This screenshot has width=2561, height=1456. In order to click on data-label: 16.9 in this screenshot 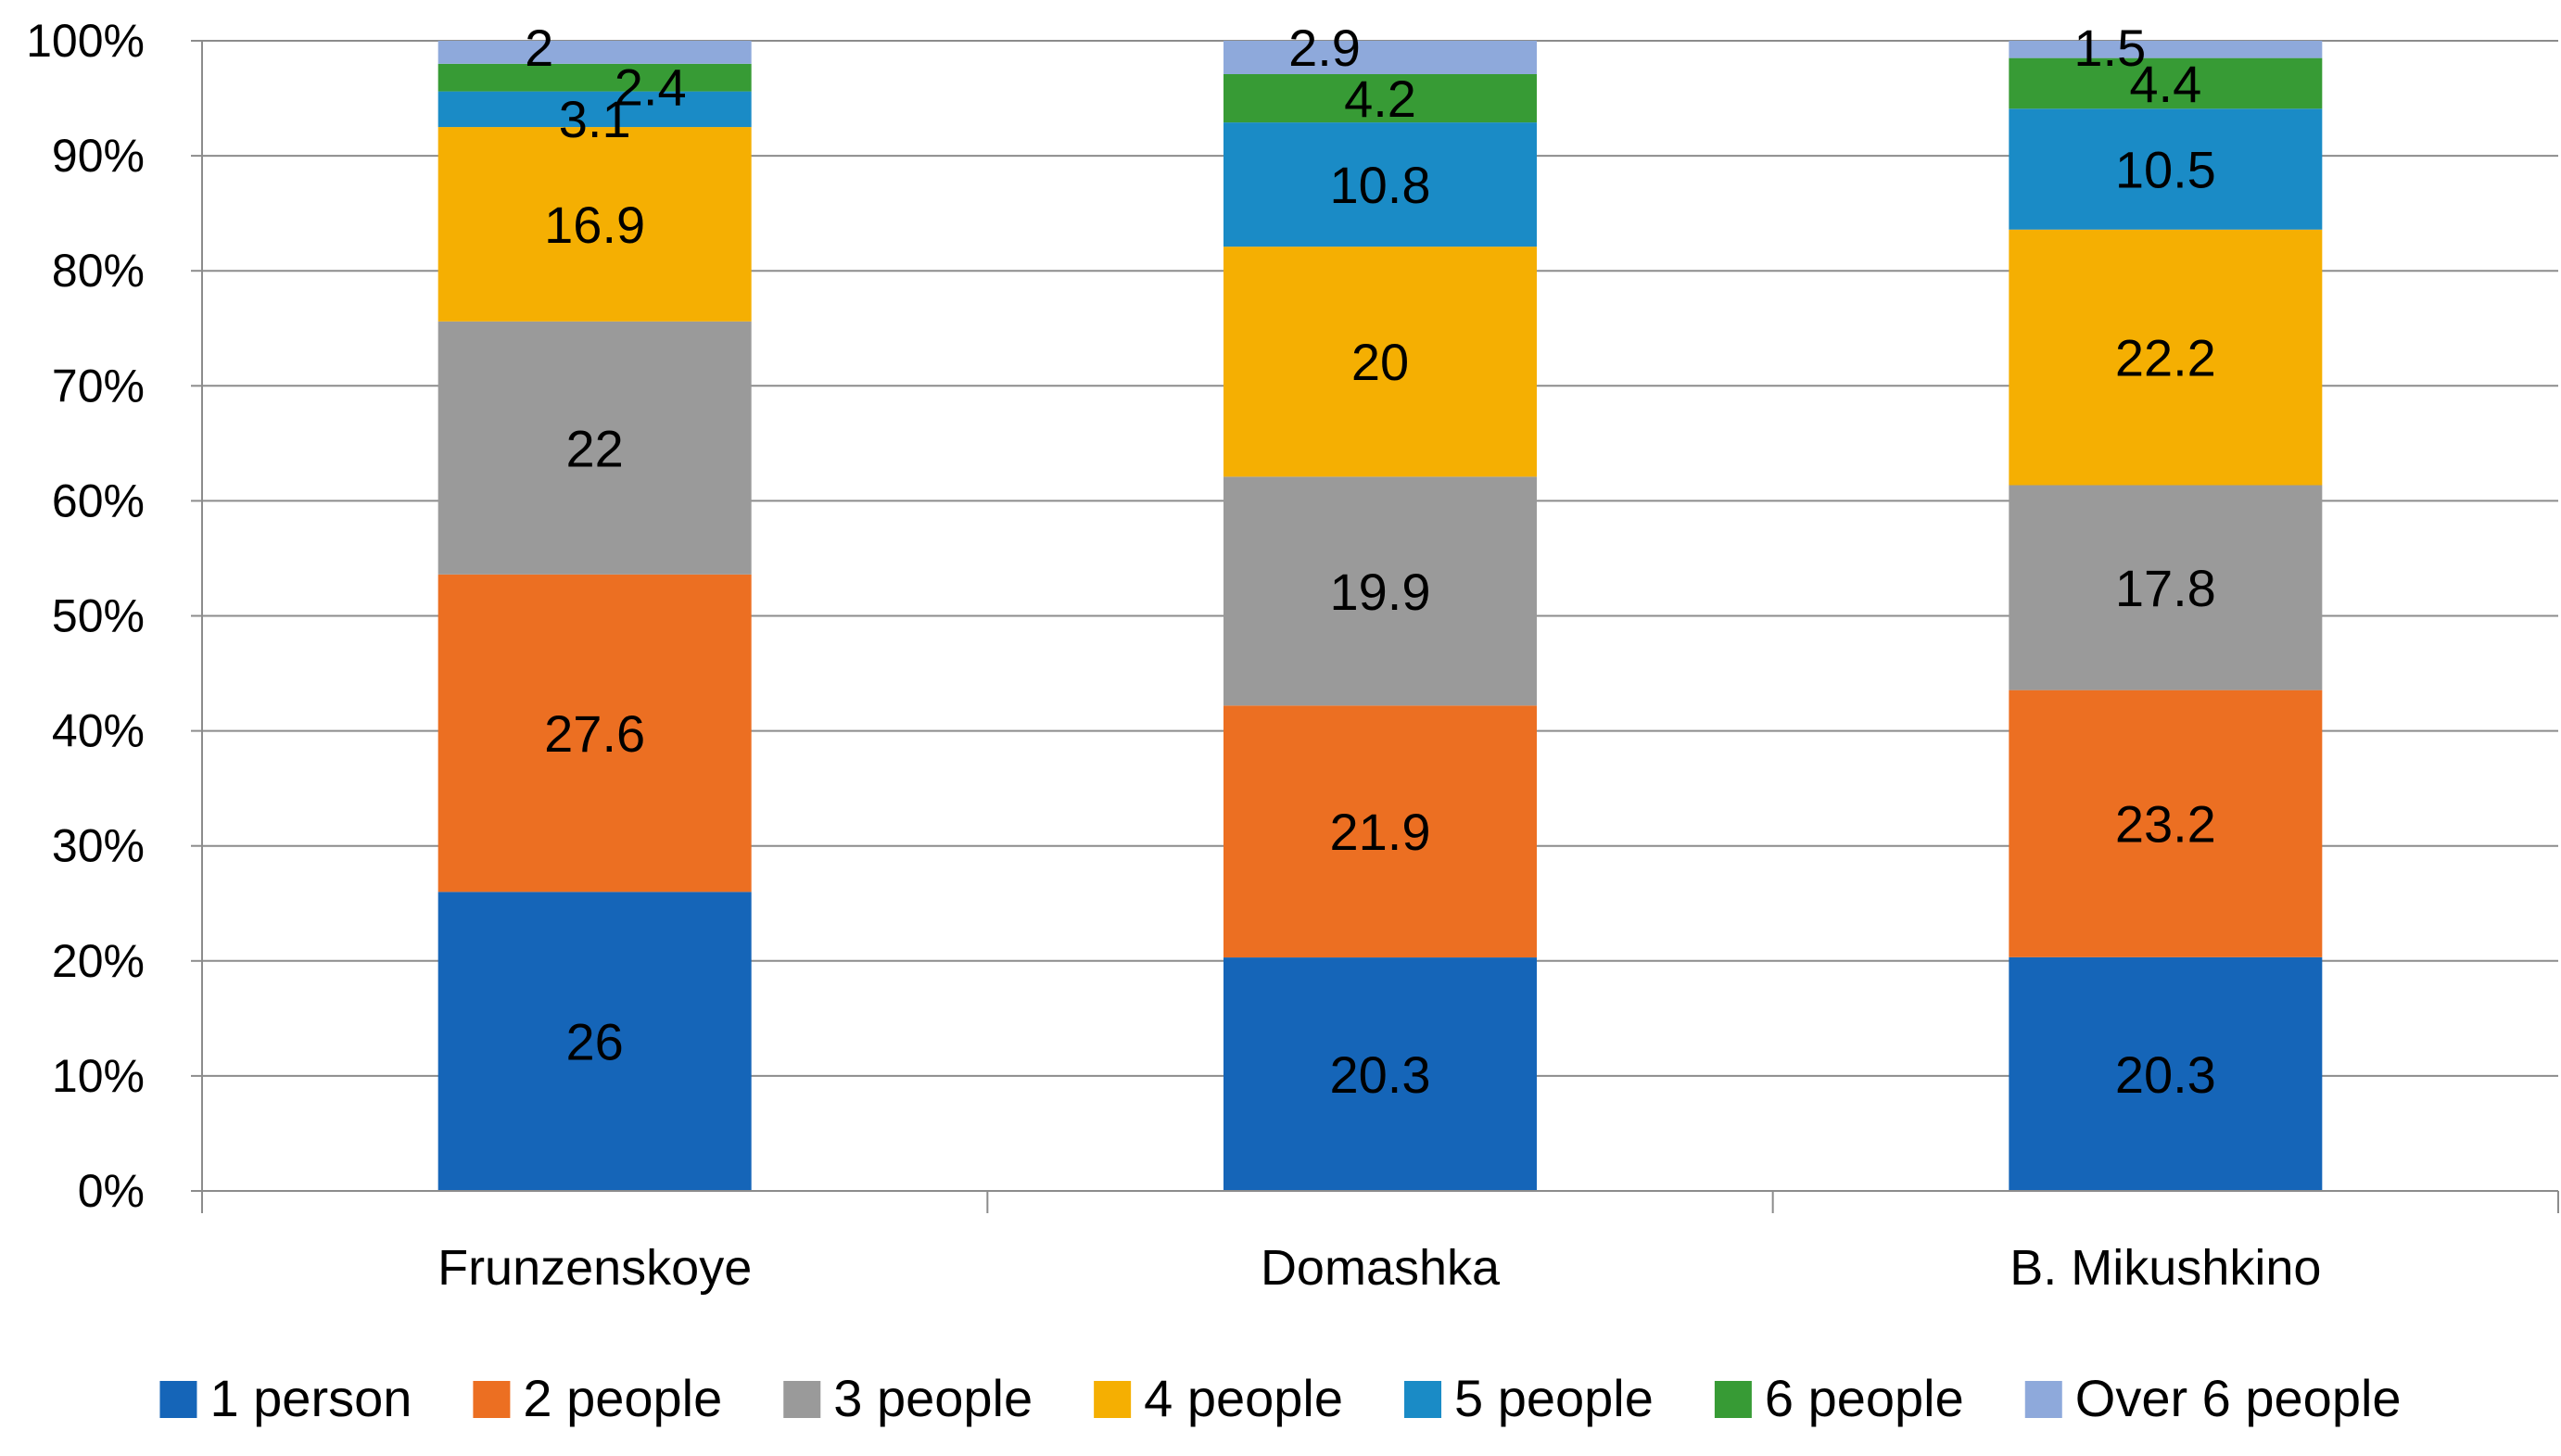, I will do `click(594, 225)`.